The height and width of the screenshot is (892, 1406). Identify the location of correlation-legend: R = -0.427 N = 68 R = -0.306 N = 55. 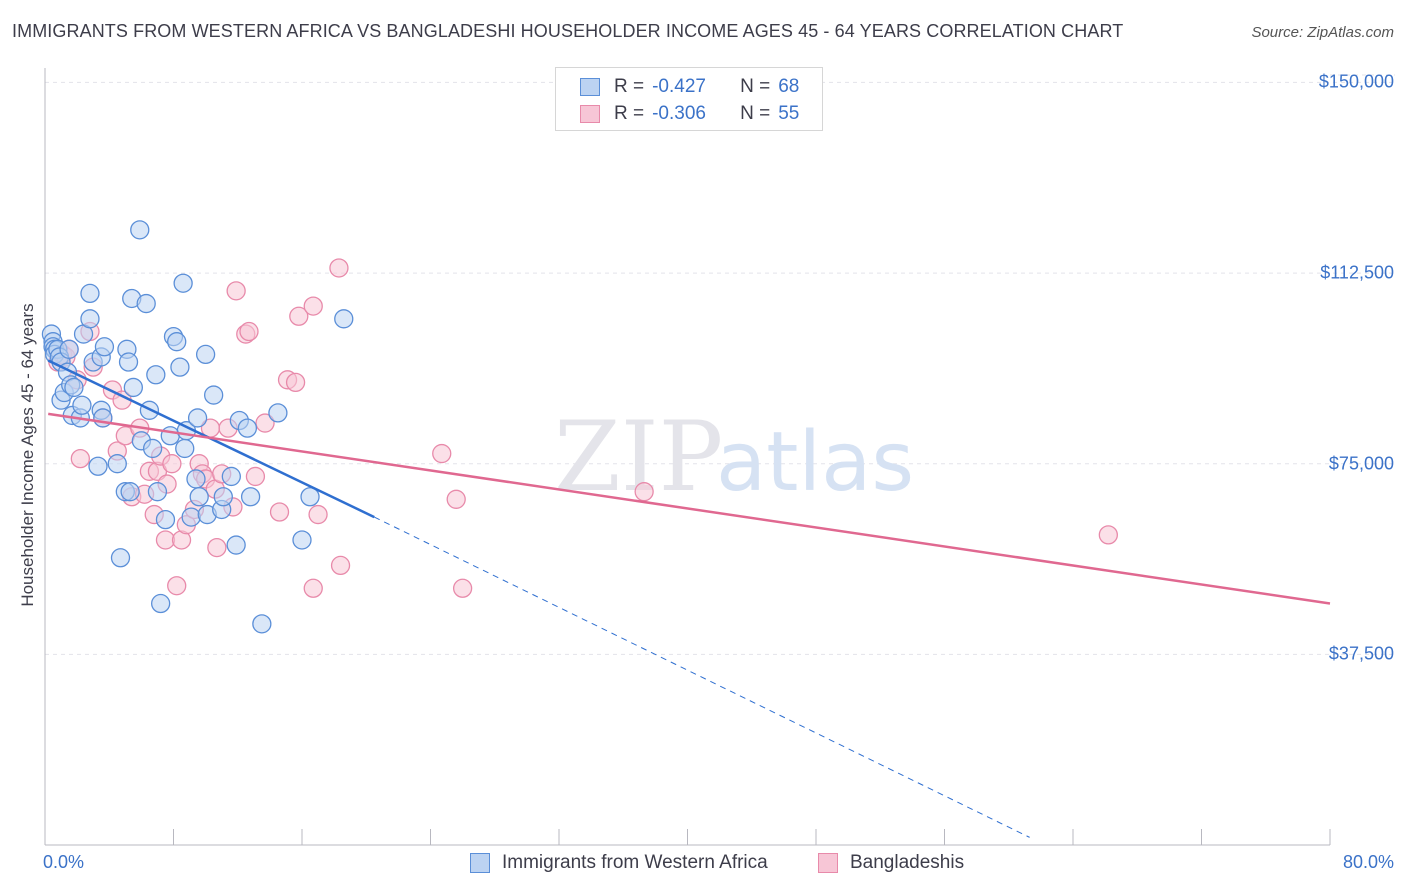
(689, 99).